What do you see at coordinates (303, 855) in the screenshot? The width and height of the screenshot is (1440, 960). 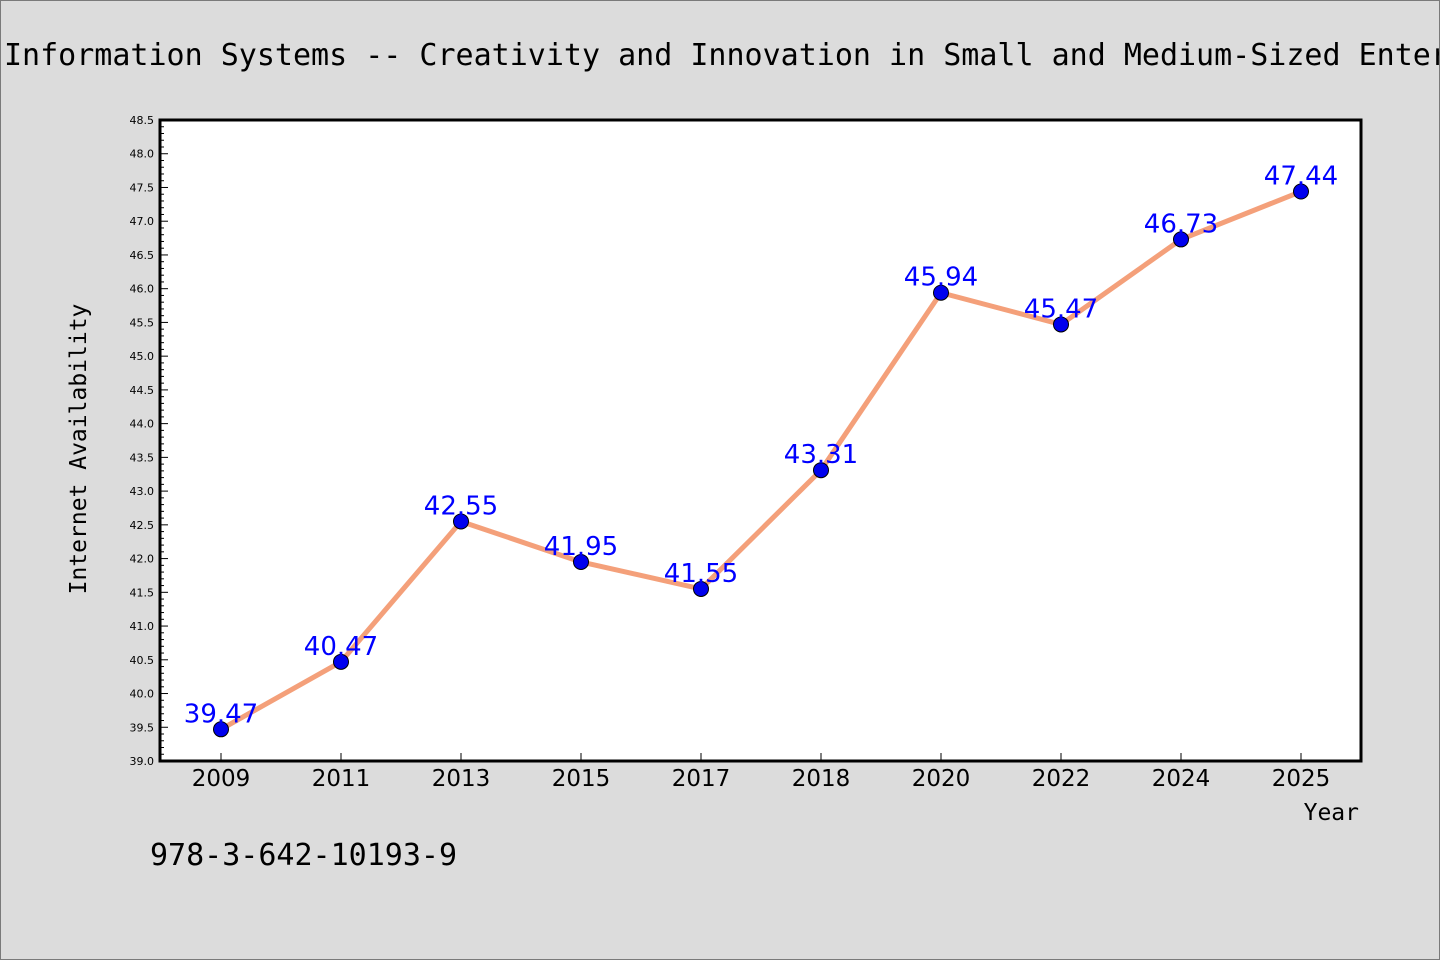 I see `isbn-annotation: 978-3-642-10193-9` at bounding box center [303, 855].